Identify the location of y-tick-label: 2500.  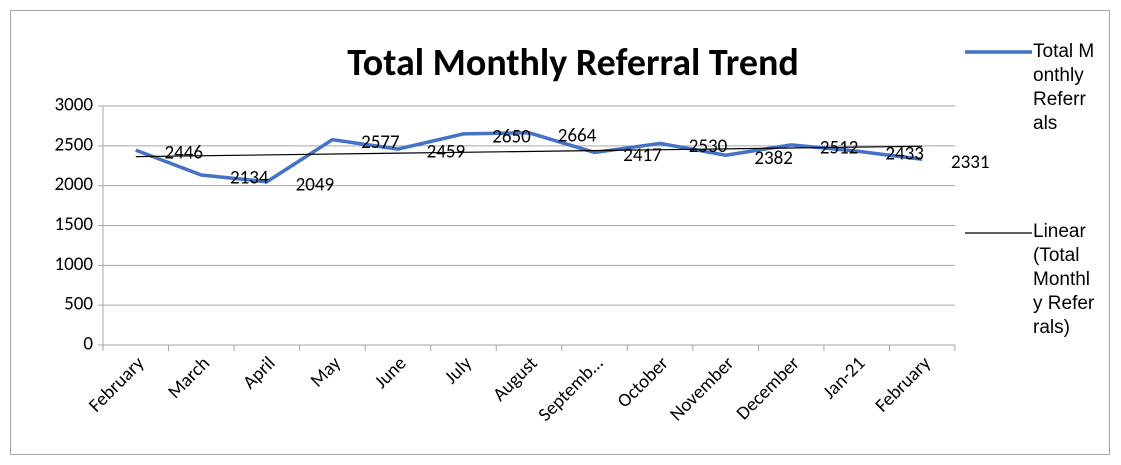
(73, 144).